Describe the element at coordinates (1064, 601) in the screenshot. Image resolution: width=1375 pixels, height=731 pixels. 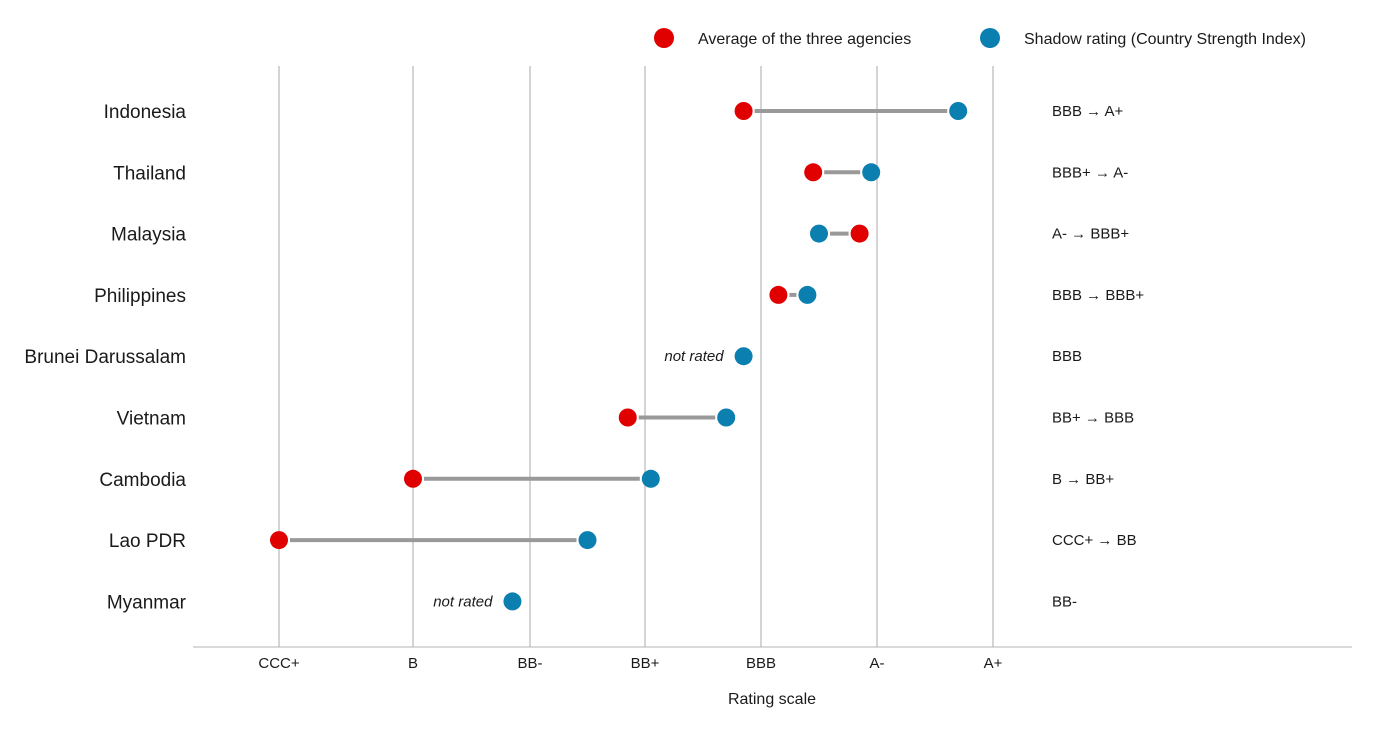
I see `rating-change-label: BB-` at that location.